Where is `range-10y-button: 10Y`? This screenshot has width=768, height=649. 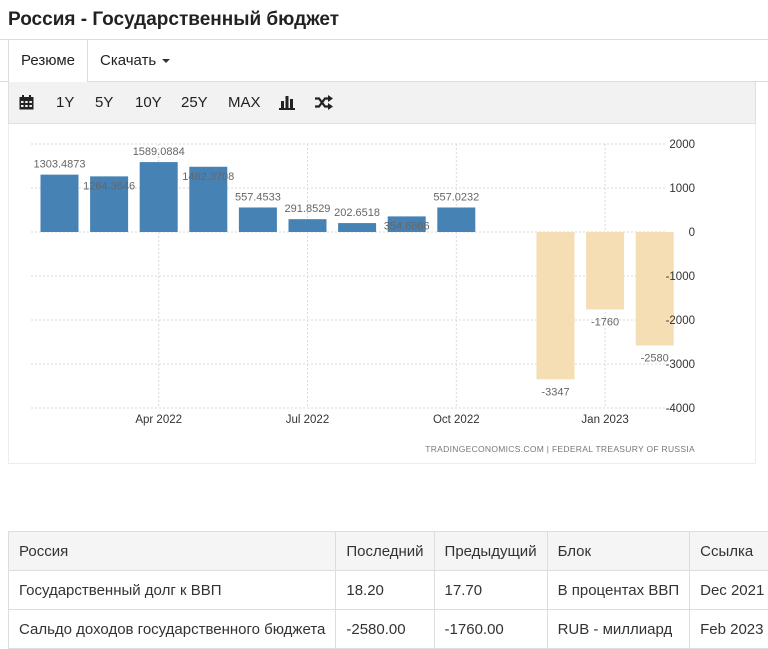 range-10y-button: 10Y is located at coordinates (148, 102).